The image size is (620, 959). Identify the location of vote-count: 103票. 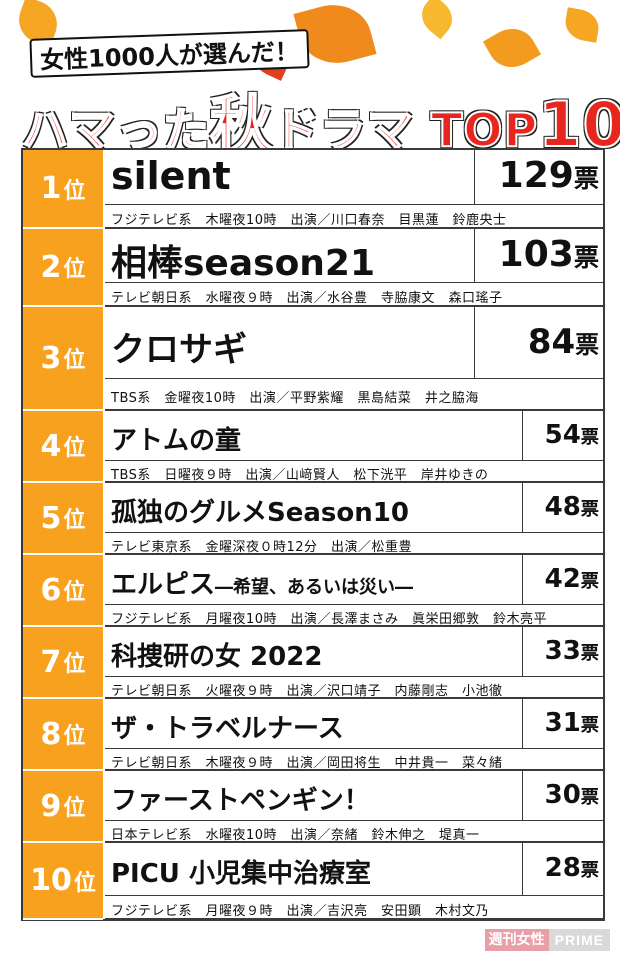
(549, 254).